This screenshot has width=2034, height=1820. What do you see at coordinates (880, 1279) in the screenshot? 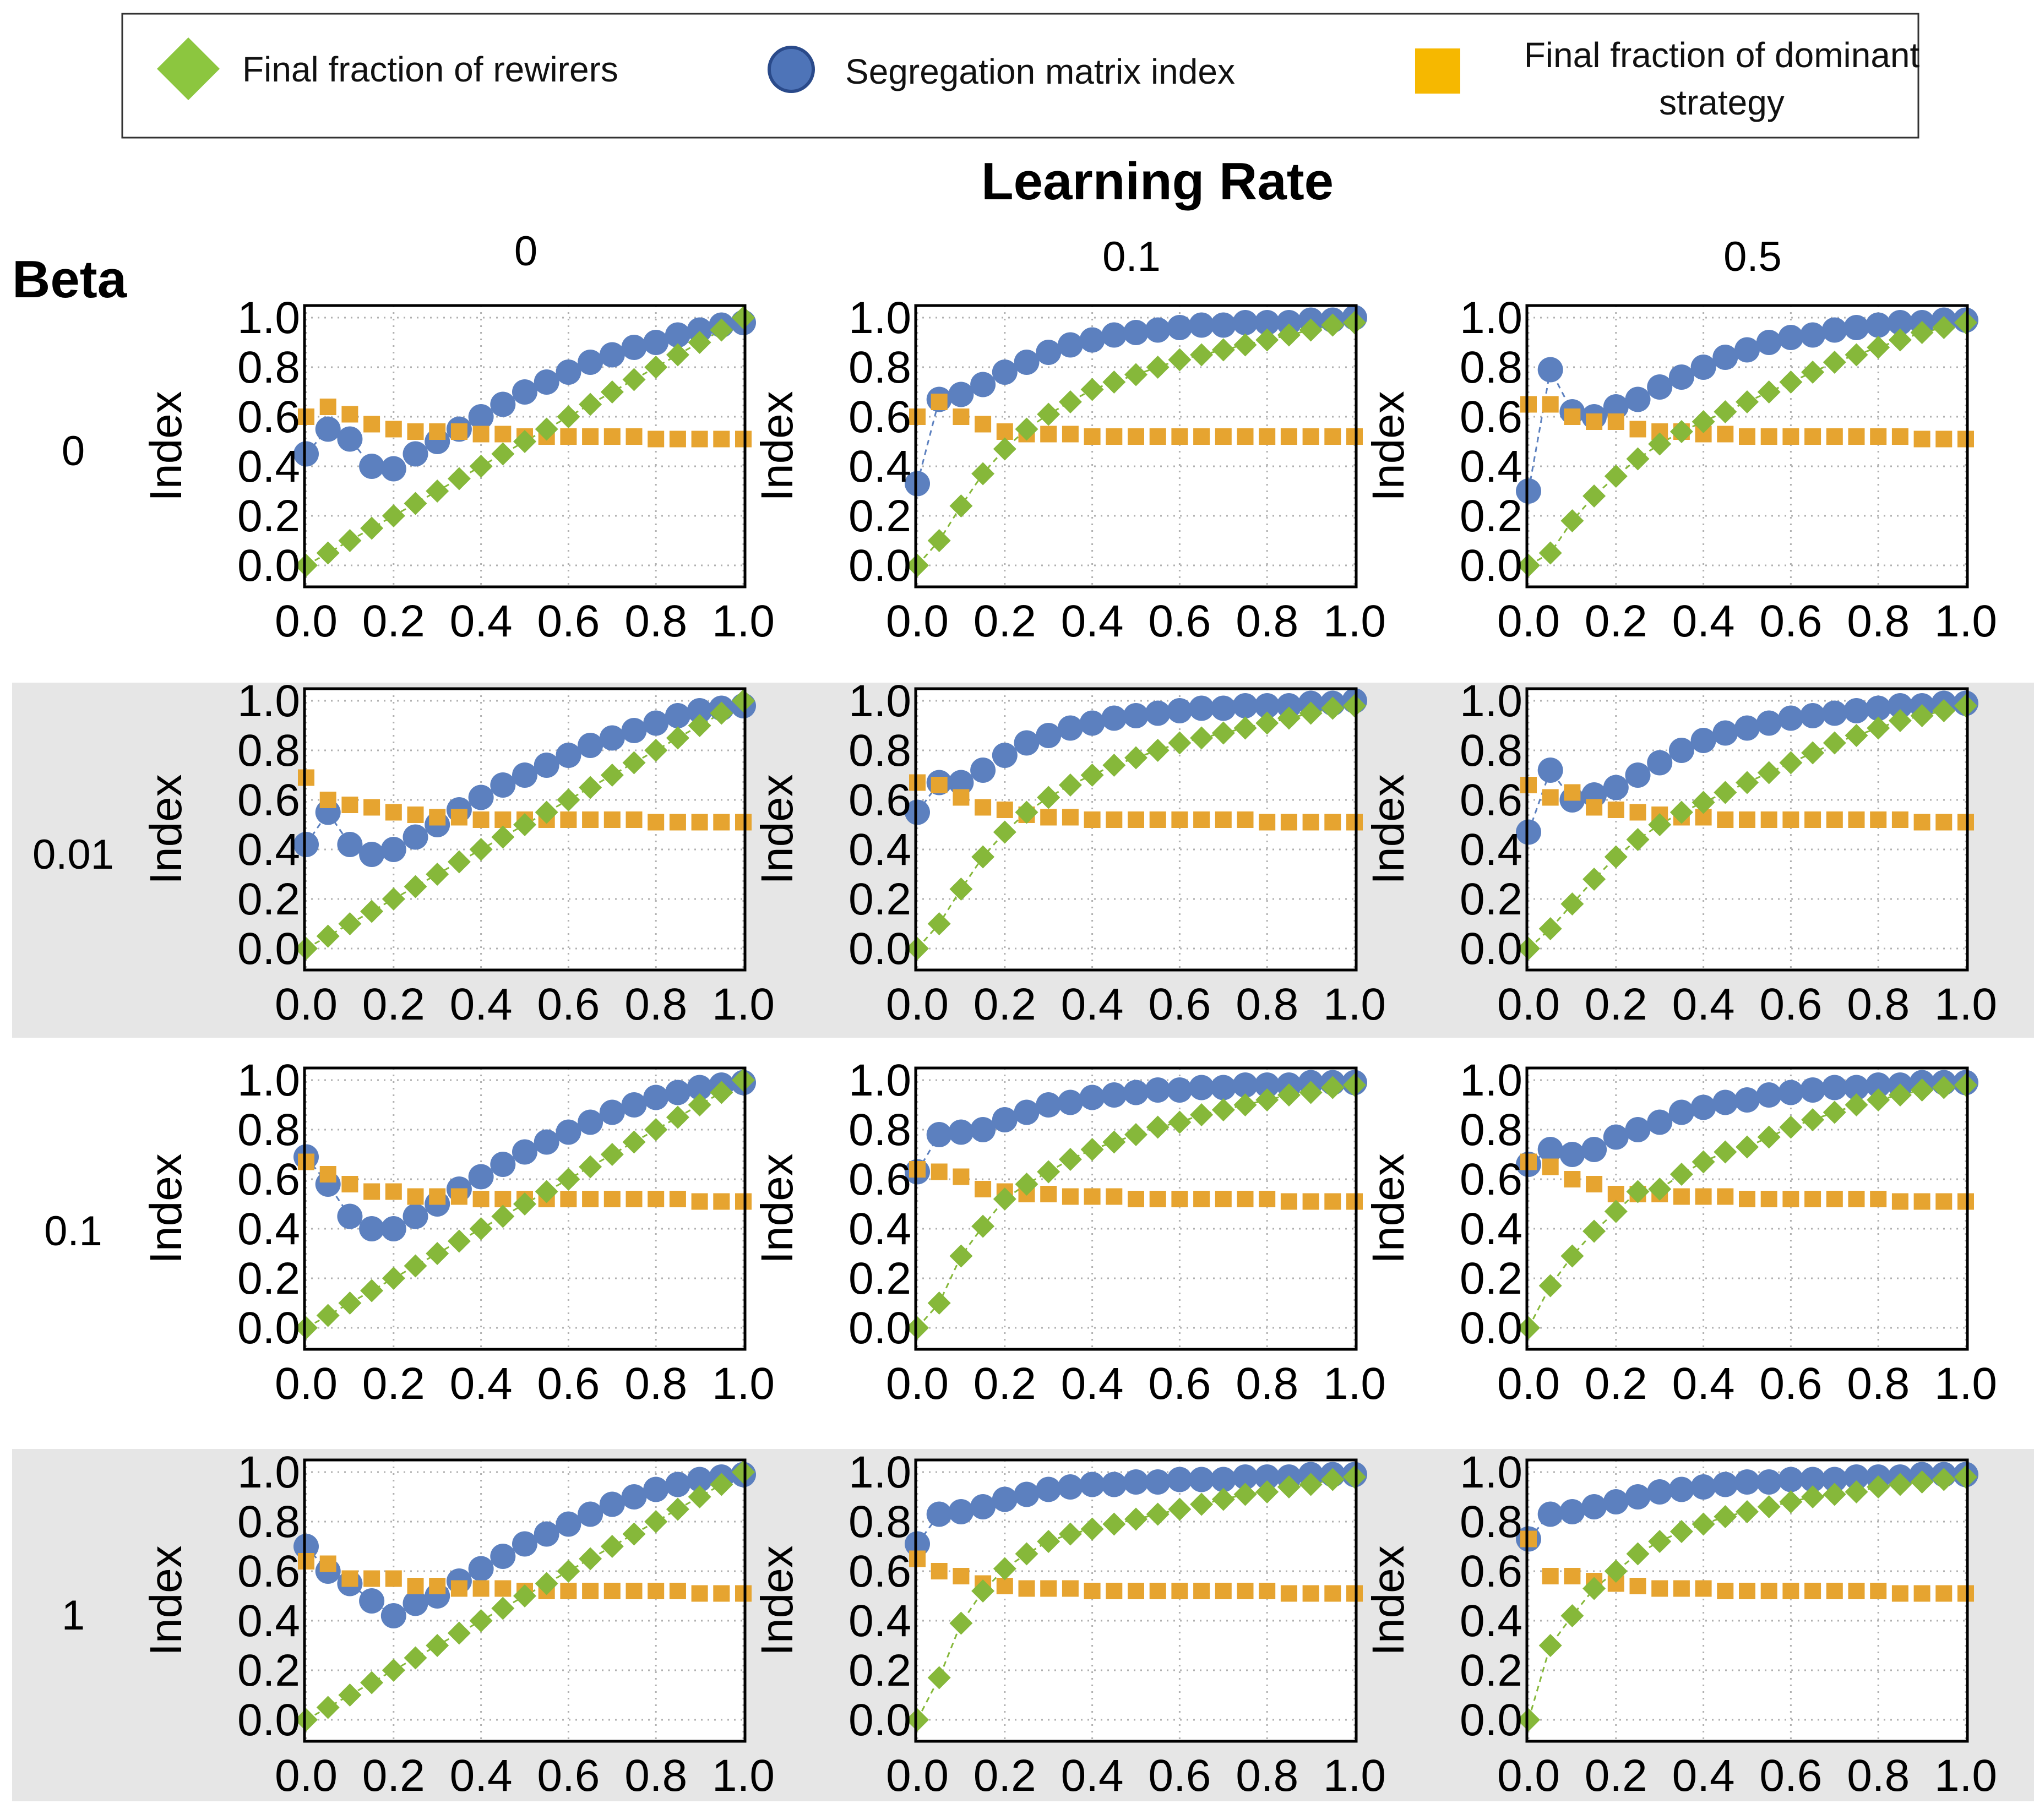
I see `y-tick-label: 0.2` at bounding box center [880, 1279].